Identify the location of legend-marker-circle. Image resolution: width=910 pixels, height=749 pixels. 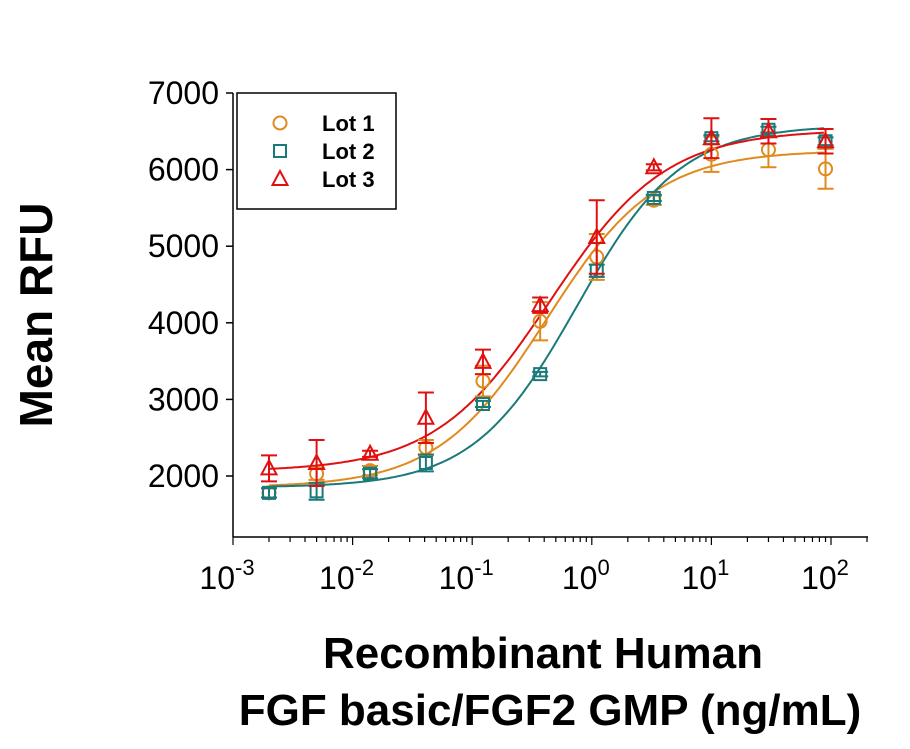
(280, 123).